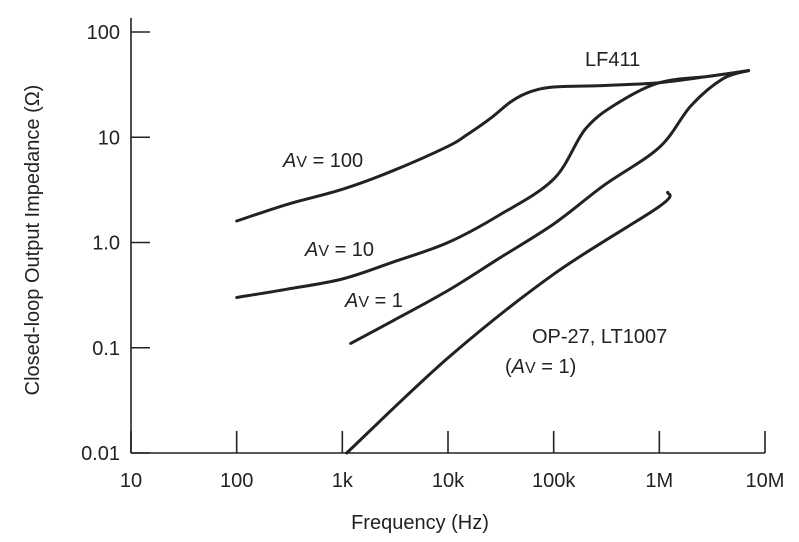 This screenshot has width=799, height=542. I want to click on y-tick-label-2: 1.0, so click(106, 244).